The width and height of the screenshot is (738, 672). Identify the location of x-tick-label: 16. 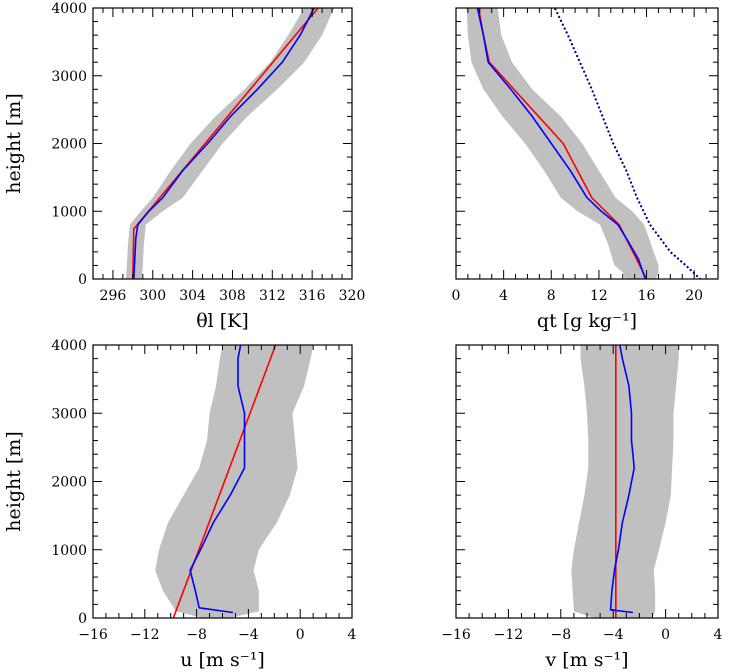
(647, 296).